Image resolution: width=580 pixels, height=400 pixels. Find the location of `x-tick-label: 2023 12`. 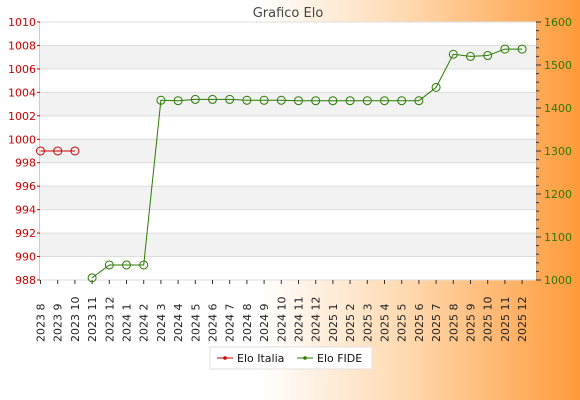

x-tick-label: 2023 12 is located at coordinates (109, 320).